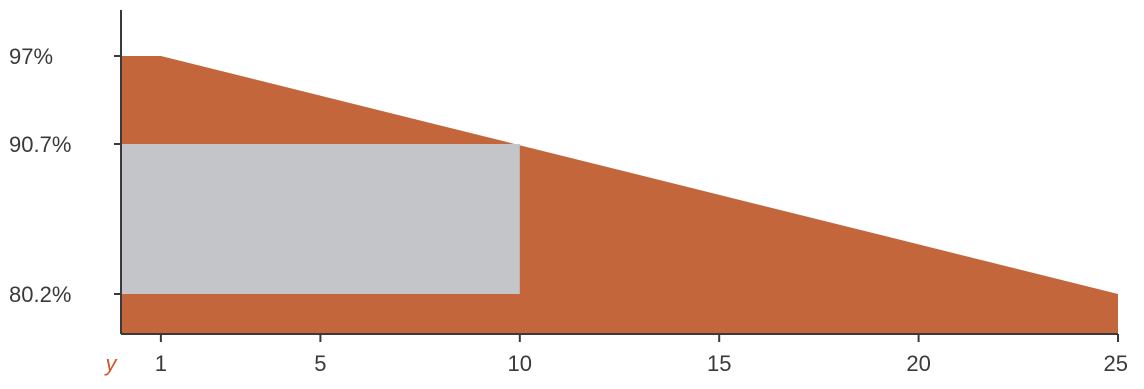  What do you see at coordinates (40, 144) in the screenshot?
I see `y-tick-label: 90.7%` at bounding box center [40, 144].